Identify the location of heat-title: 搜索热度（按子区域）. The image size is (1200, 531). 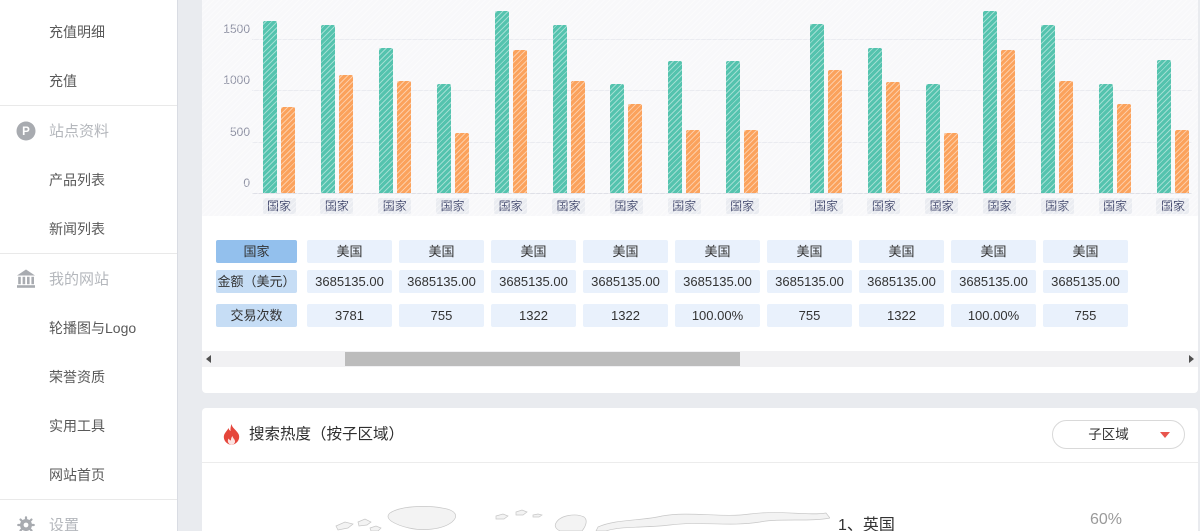
(327, 434).